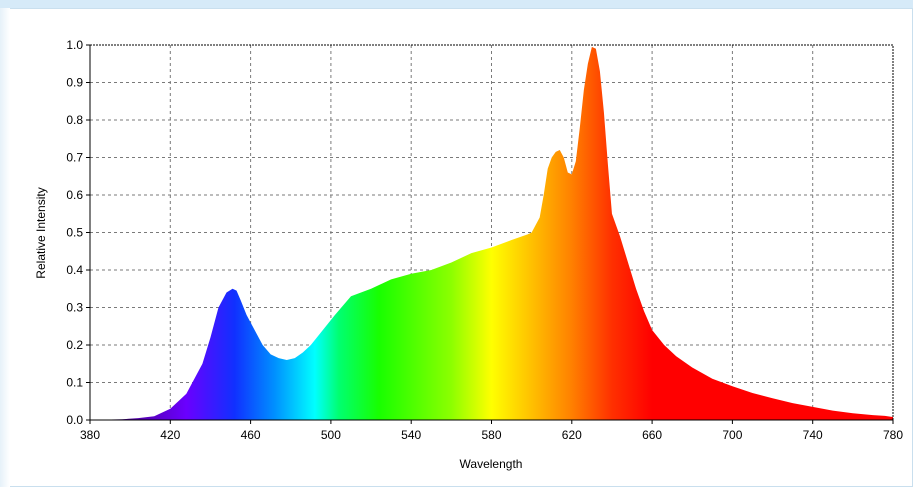  Describe the element at coordinates (732, 435) in the screenshot. I see `x-tick-label: 700` at that location.